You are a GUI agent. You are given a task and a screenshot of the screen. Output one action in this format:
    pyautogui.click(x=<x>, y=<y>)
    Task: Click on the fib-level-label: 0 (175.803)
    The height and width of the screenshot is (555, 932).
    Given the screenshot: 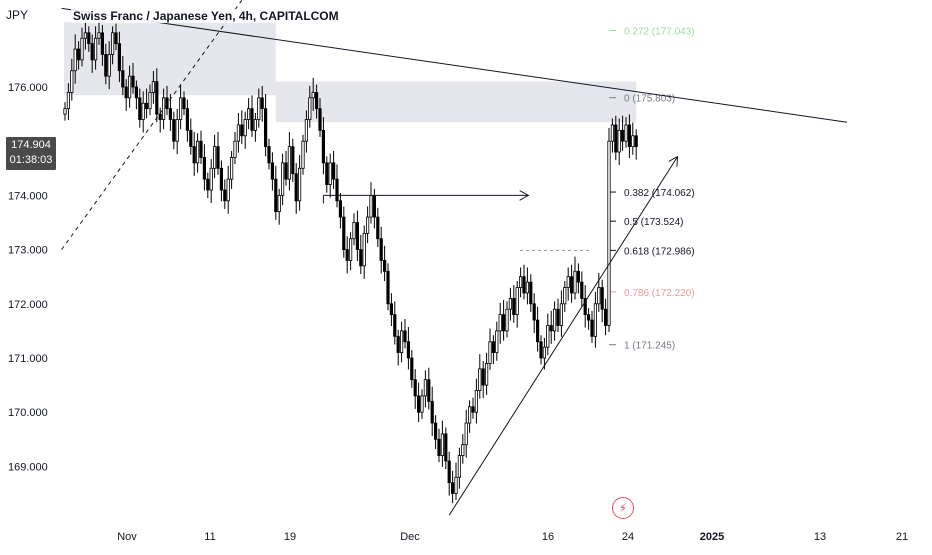 What is the action you would take?
    pyautogui.click(x=649, y=99)
    